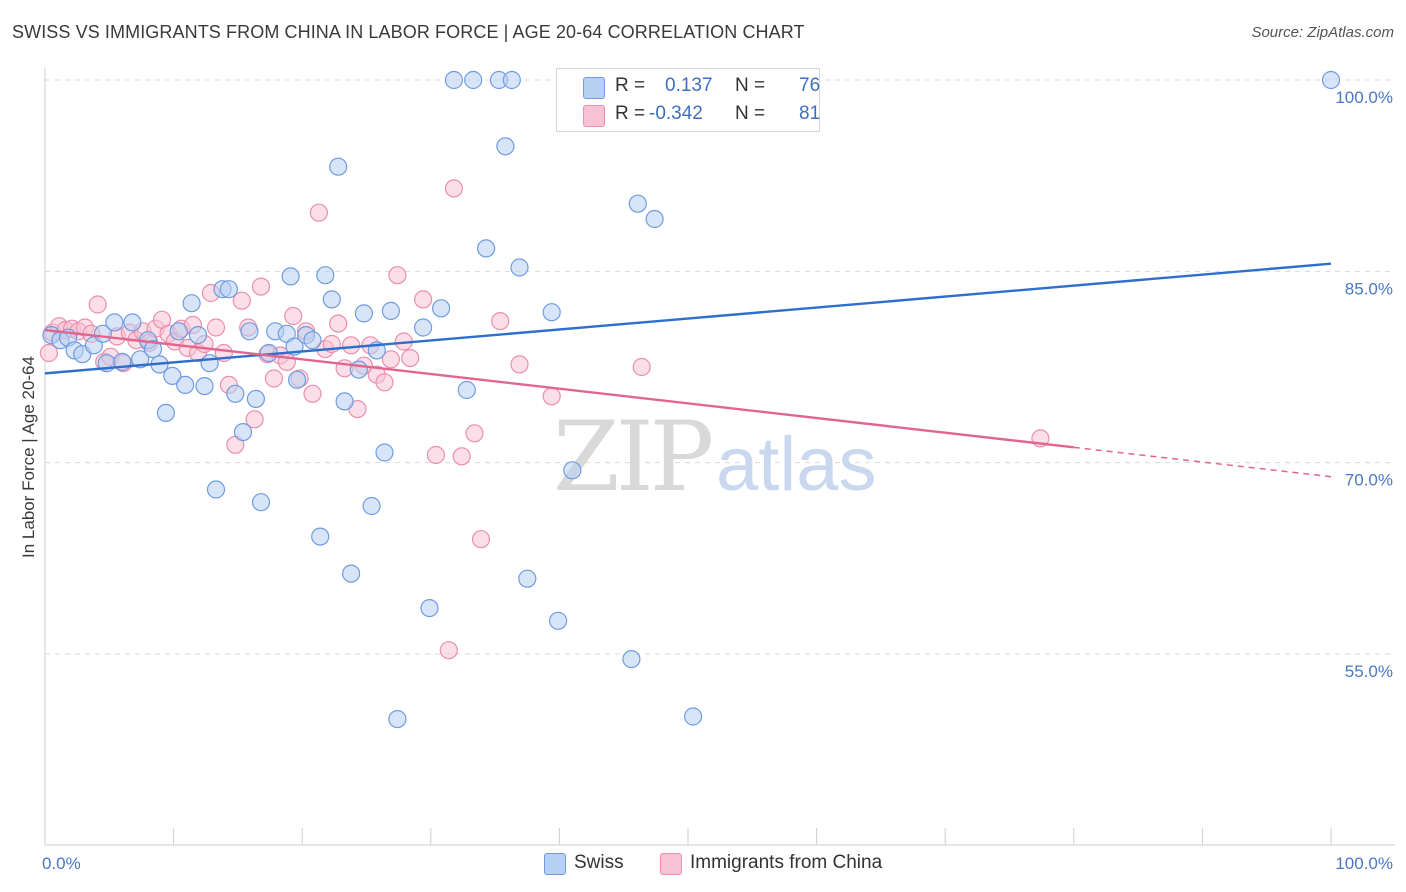 The width and height of the screenshot is (1406, 892). Describe the element at coordinates (676, 113) in the screenshot. I see `legend-r-value-china: -0.342` at that location.